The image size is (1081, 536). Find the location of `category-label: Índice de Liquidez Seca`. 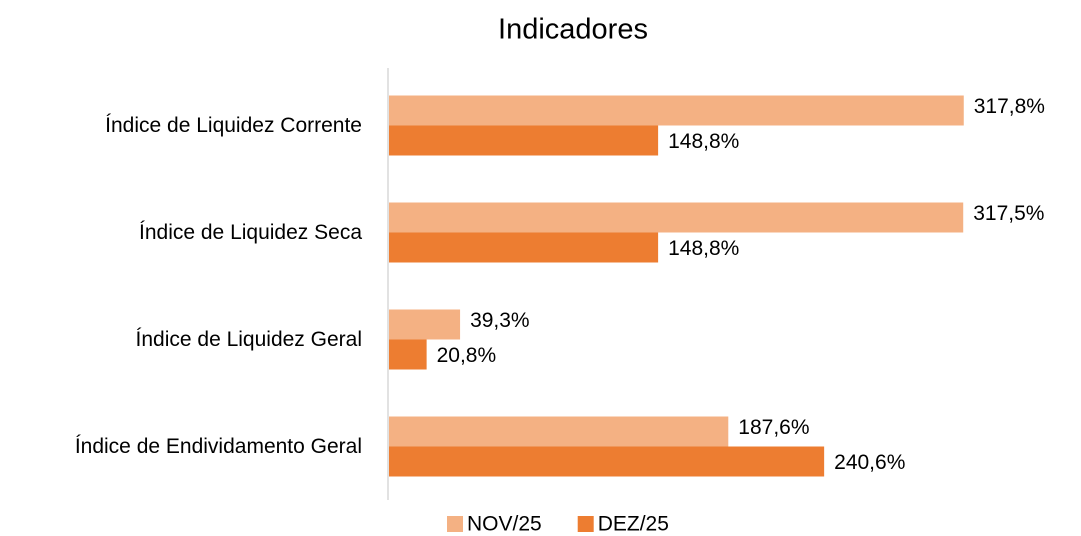

category-label: Índice de Liquidez Seca is located at coordinates (250, 233).